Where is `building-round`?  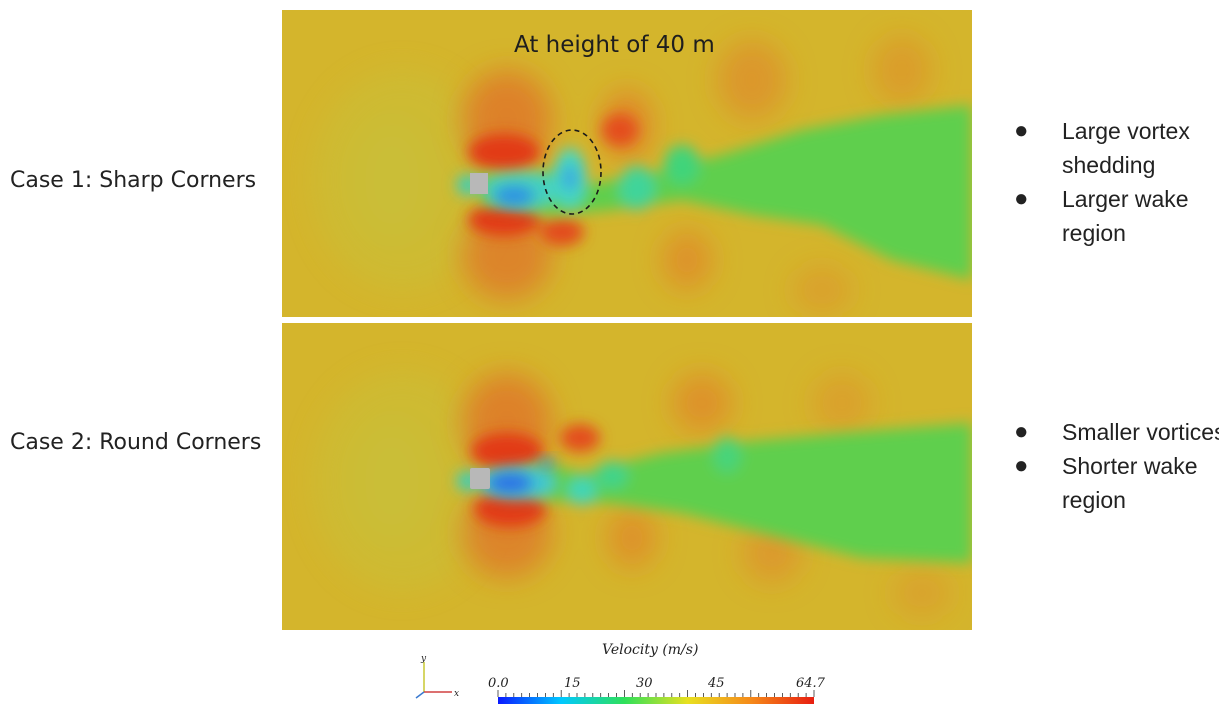
building-round is located at coordinates (480, 478).